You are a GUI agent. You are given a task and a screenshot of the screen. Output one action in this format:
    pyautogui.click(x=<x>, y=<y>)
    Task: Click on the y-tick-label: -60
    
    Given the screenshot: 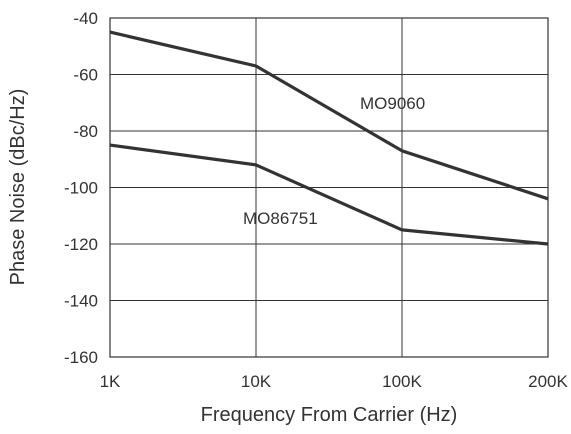 What is the action you would take?
    pyautogui.click(x=85, y=75)
    